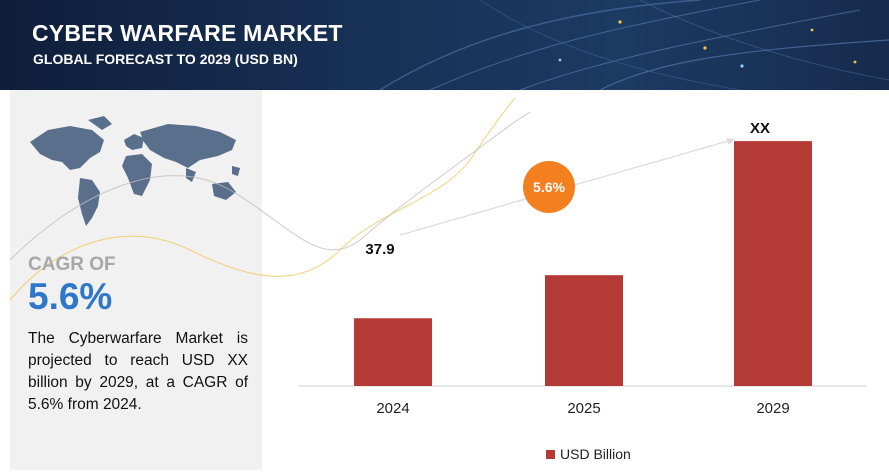 Image resolution: width=889 pixels, height=476 pixels. Describe the element at coordinates (773, 263) in the screenshot. I see `bar-2029` at that location.